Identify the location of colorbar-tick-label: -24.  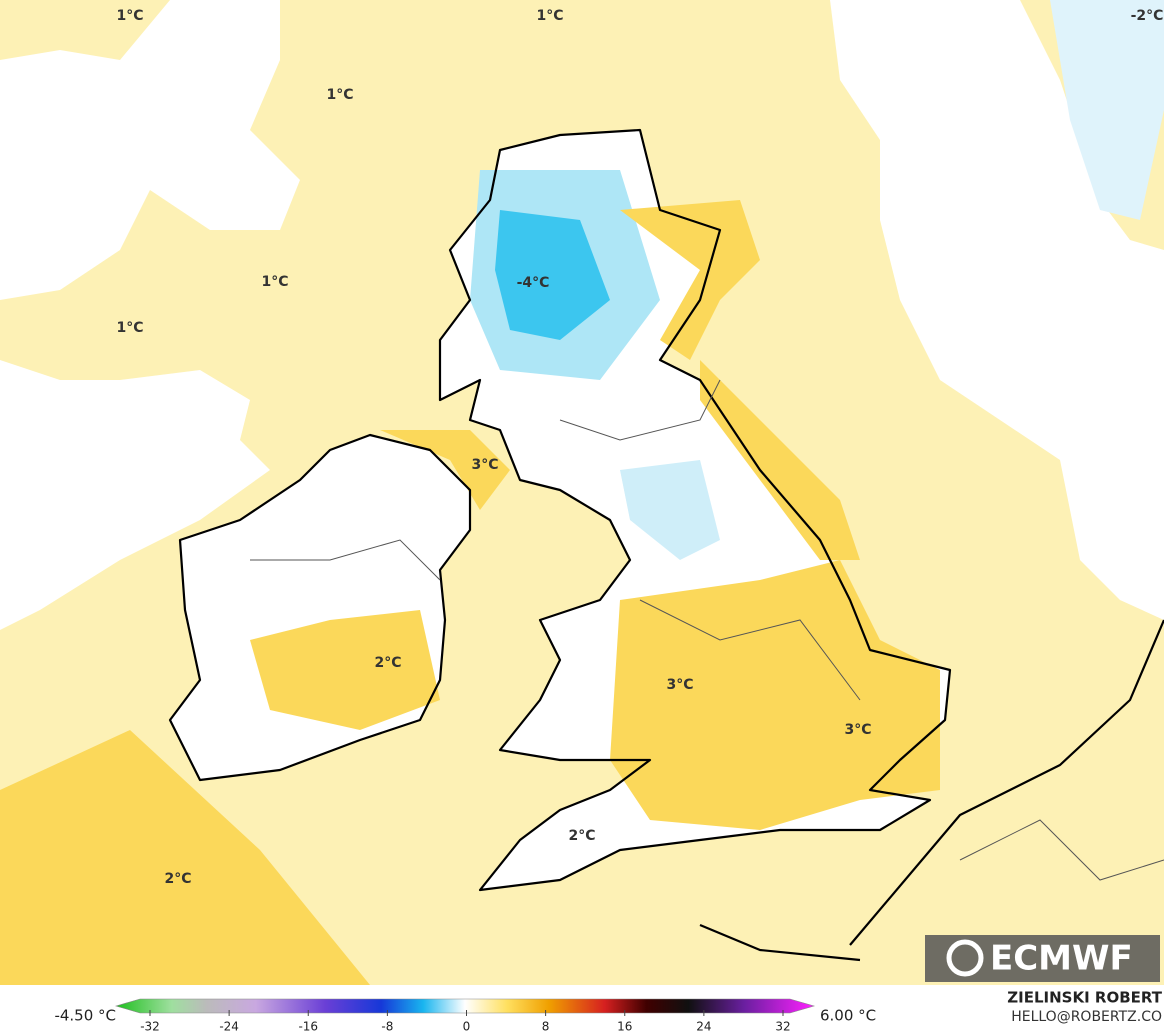
(229, 1027).